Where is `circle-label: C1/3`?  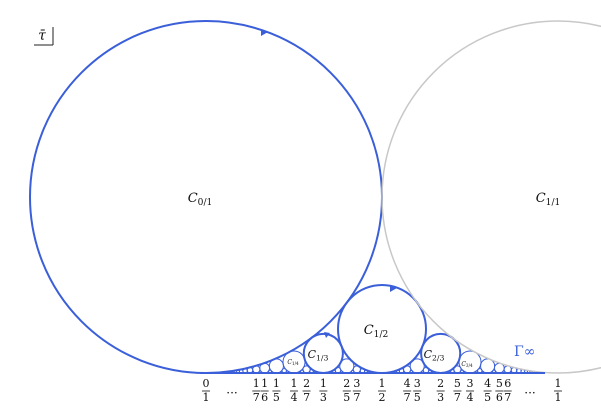 circle-label: C1/3 is located at coordinates (318, 355).